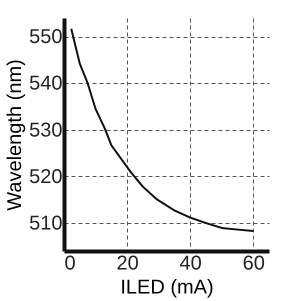 Image resolution: width=283 pixels, height=301 pixels. I want to click on y-axis-title: Wavelength (nm), so click(15, 135).